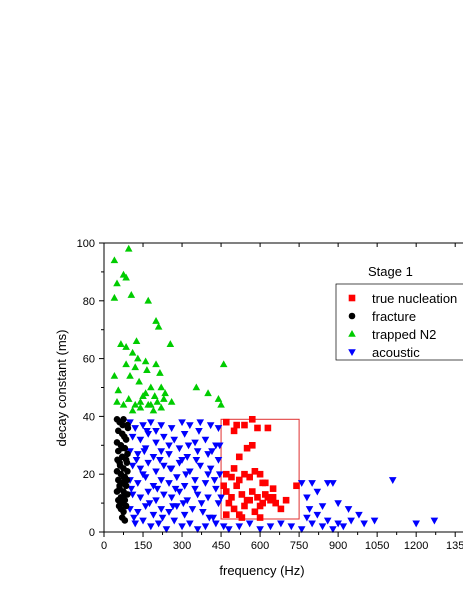 Image resolution: width=463 pixels, height=599 pixels. I want to click on legend-marker-acoustic, so click(352, 352).